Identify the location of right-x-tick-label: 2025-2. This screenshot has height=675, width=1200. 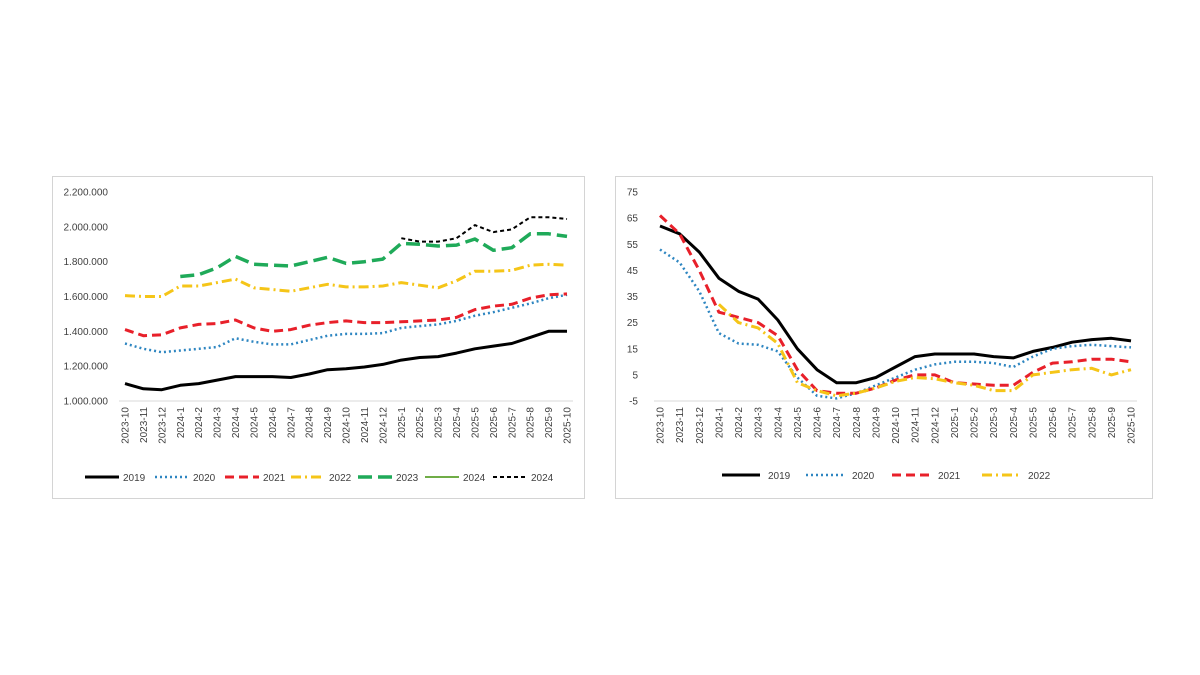
(975, 423).